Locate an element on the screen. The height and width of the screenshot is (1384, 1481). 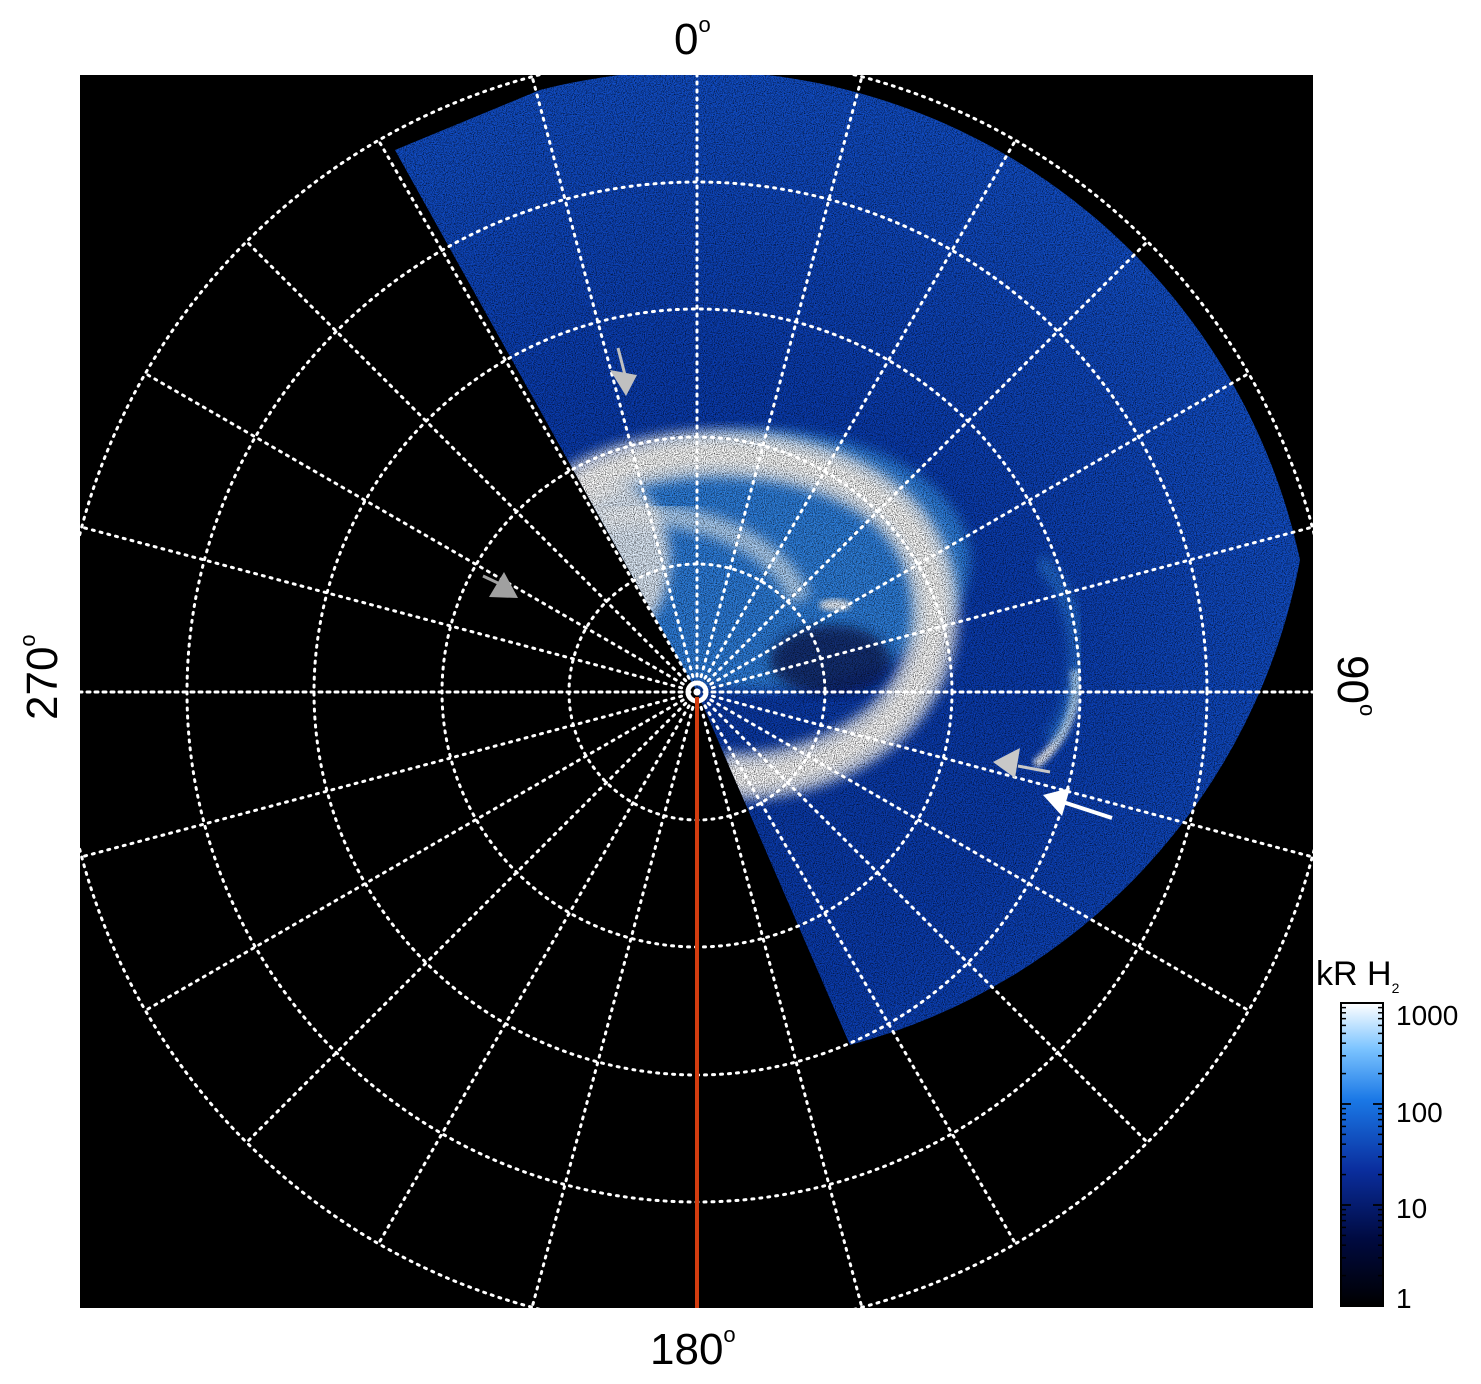
colorbar-gradient is located at coordinates (1362, 1154).